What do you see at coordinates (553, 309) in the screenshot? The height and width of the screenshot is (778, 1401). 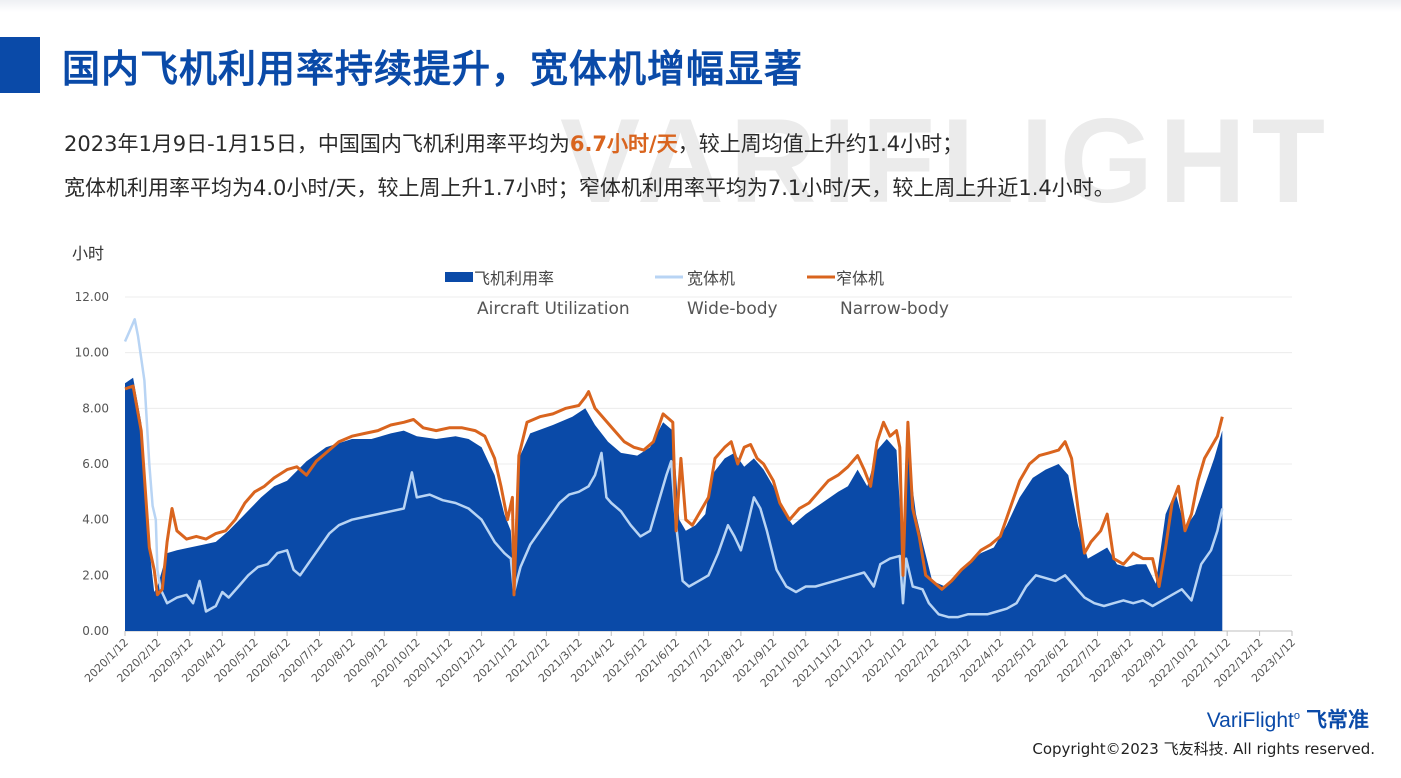 I see `legend-label-en: Aircraft Utilization` at bounding box center [553, 309].